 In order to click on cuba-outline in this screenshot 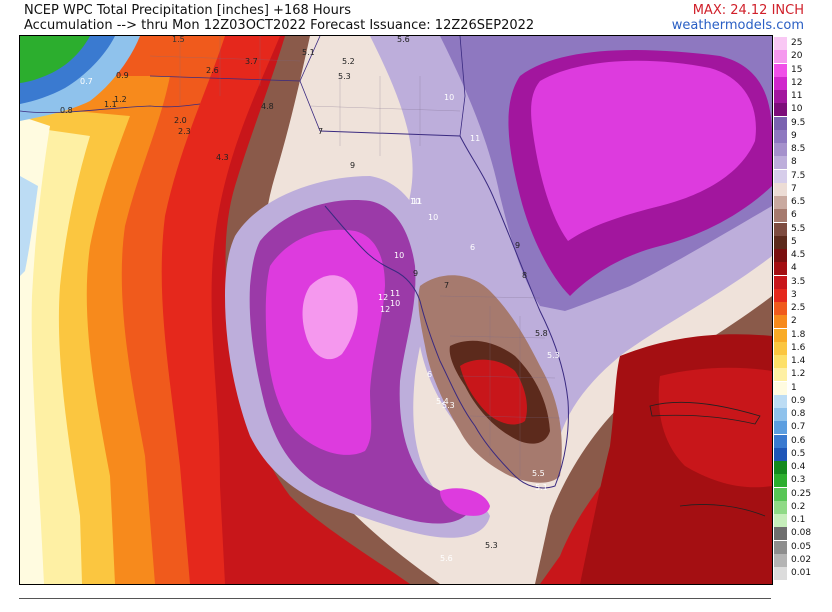, I will do `click(705, 413)`.